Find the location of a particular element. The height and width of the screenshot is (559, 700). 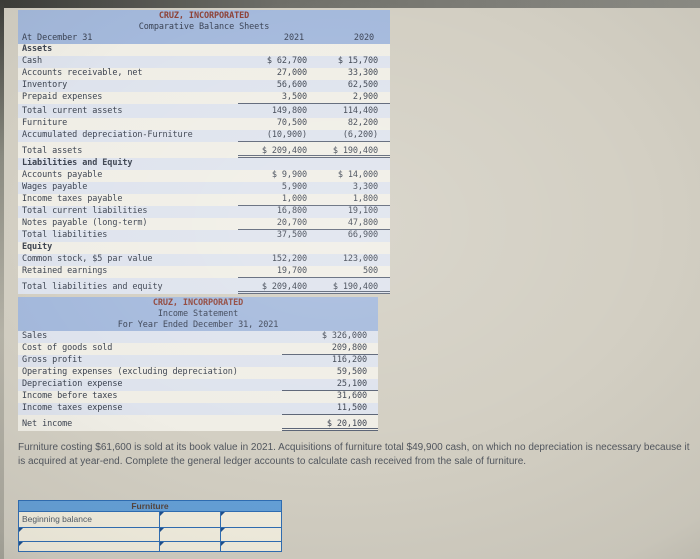

row-label: Income taxes payable is located at coordinates (72, 199).